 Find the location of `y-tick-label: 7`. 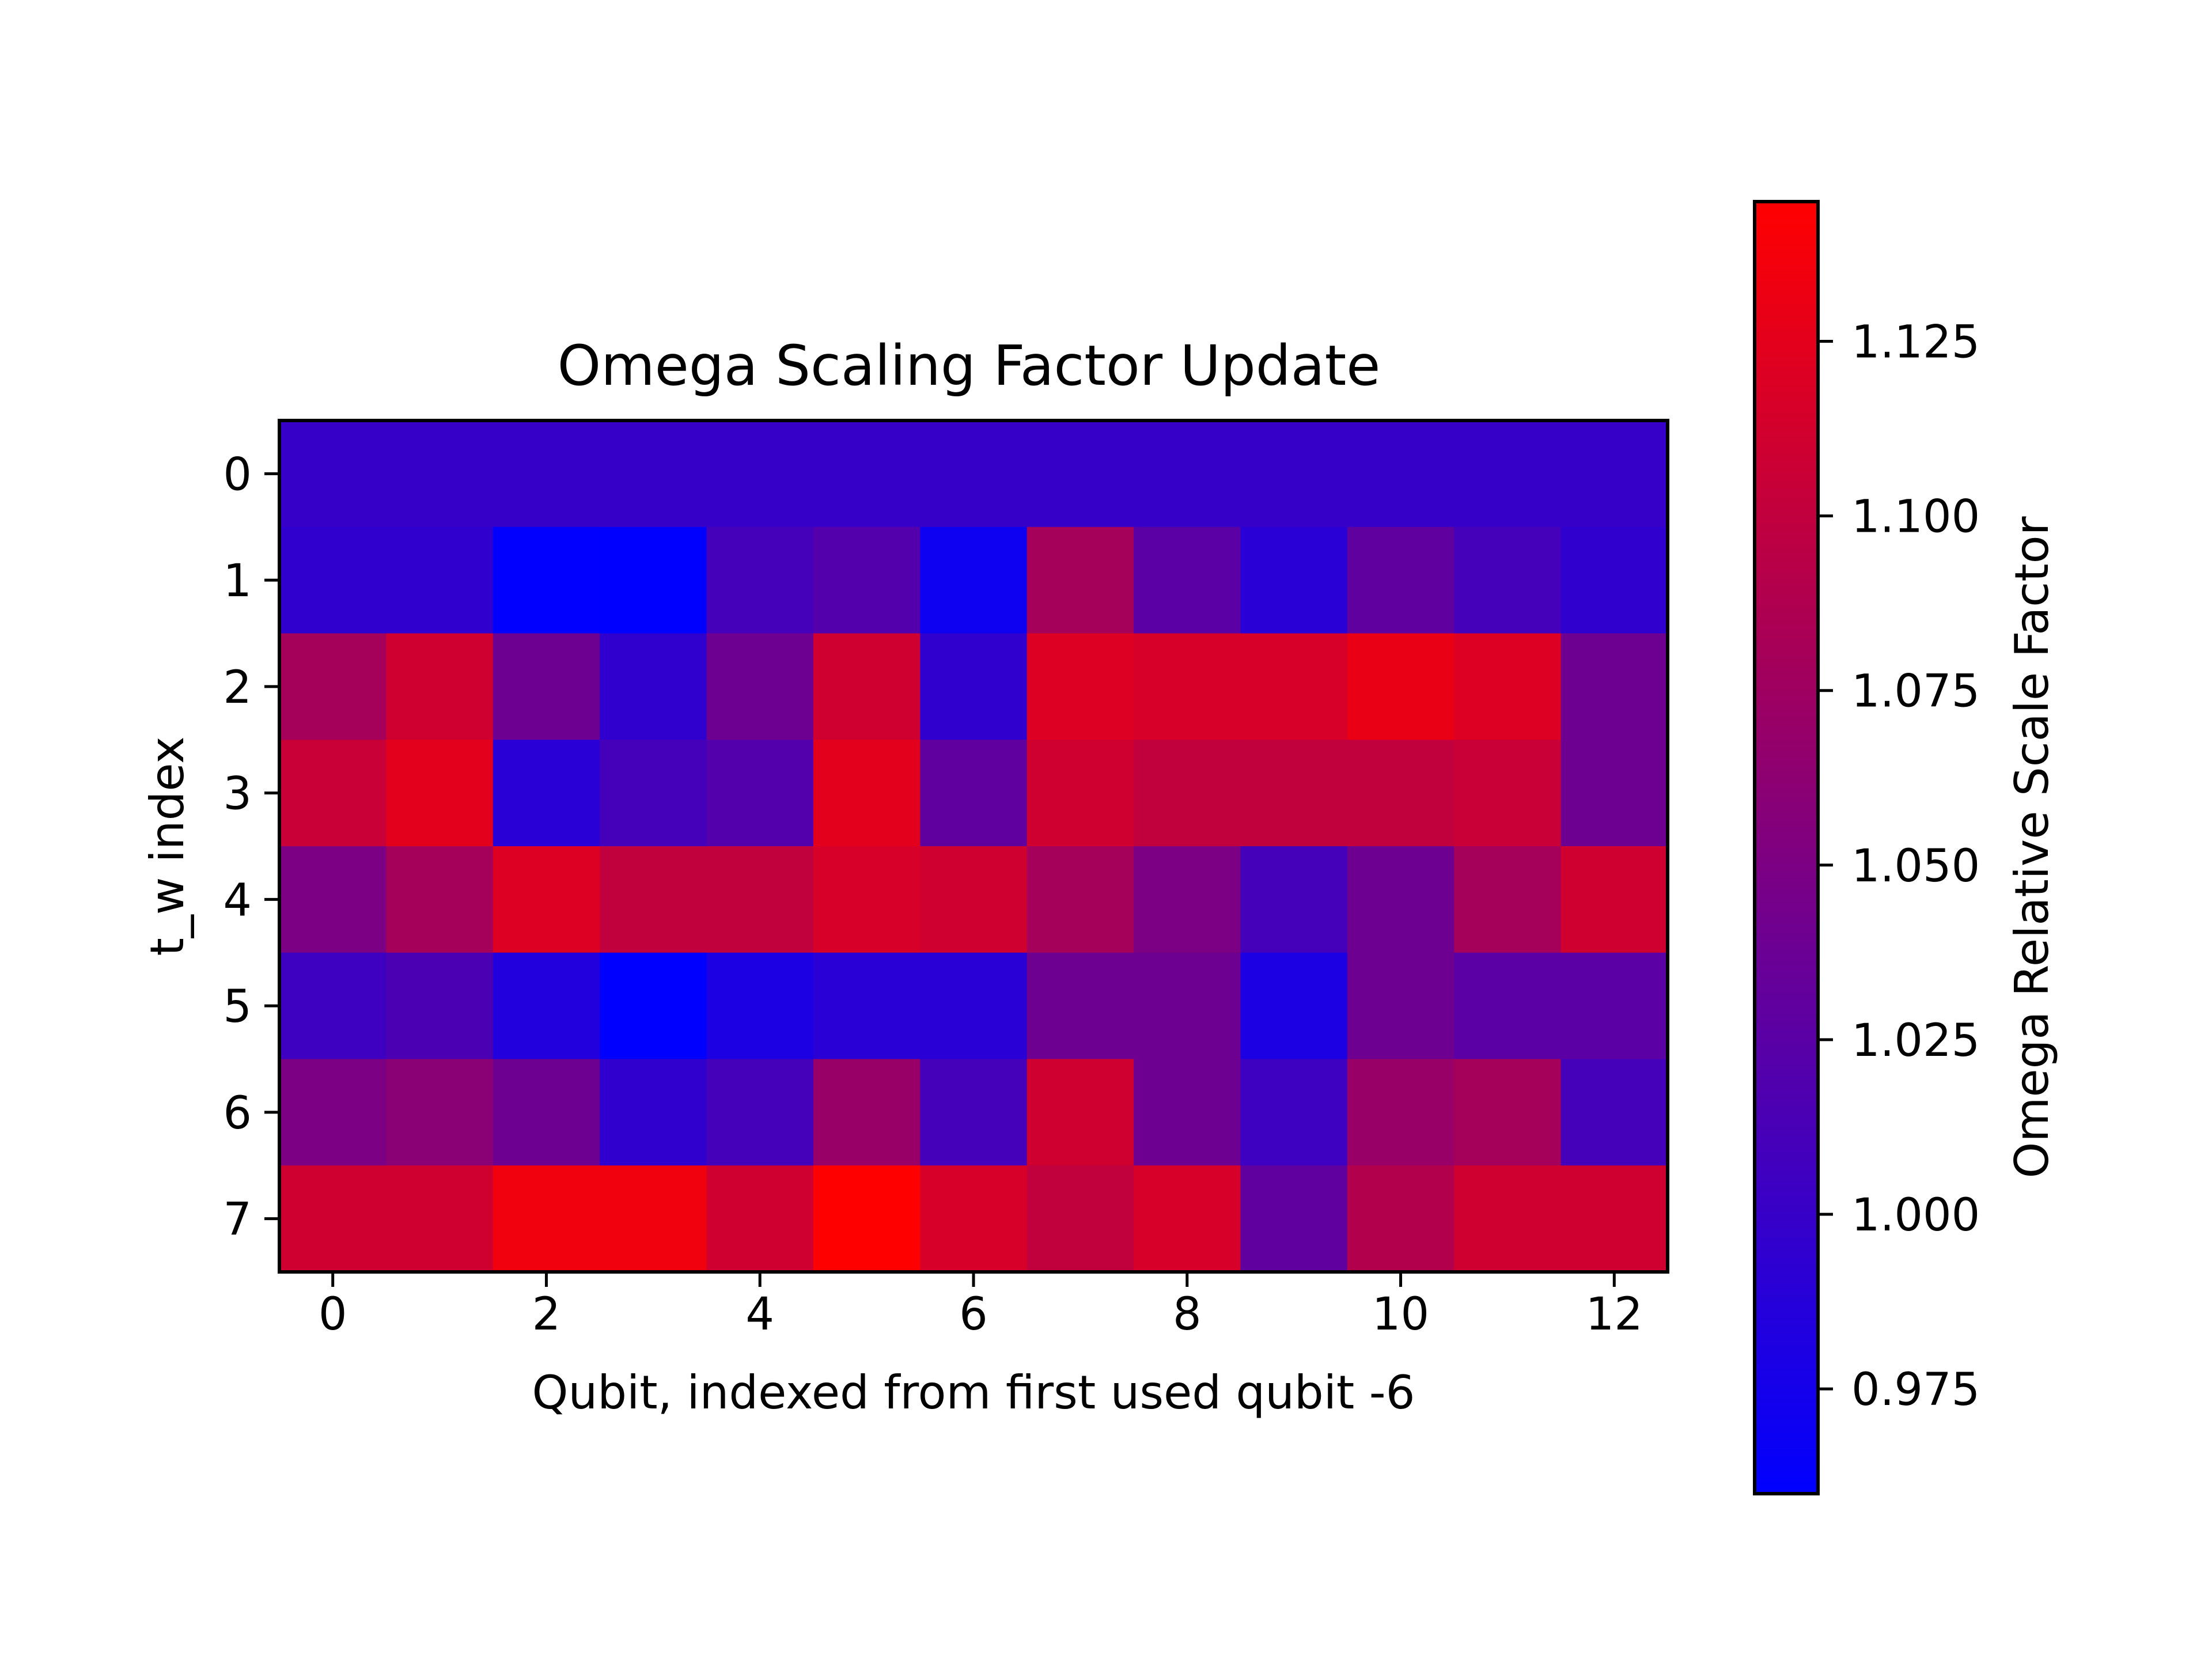

y-tick-label: 7 is located at coordinates (237, 1220).